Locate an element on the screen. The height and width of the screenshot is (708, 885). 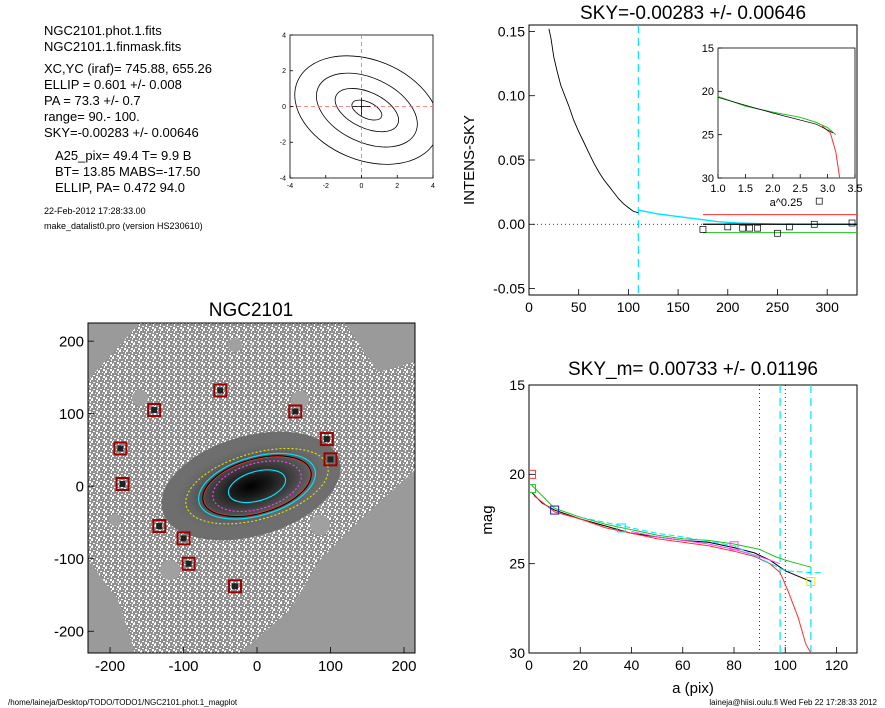
y-tick-label: -200 is located at coordinates (69, 631).